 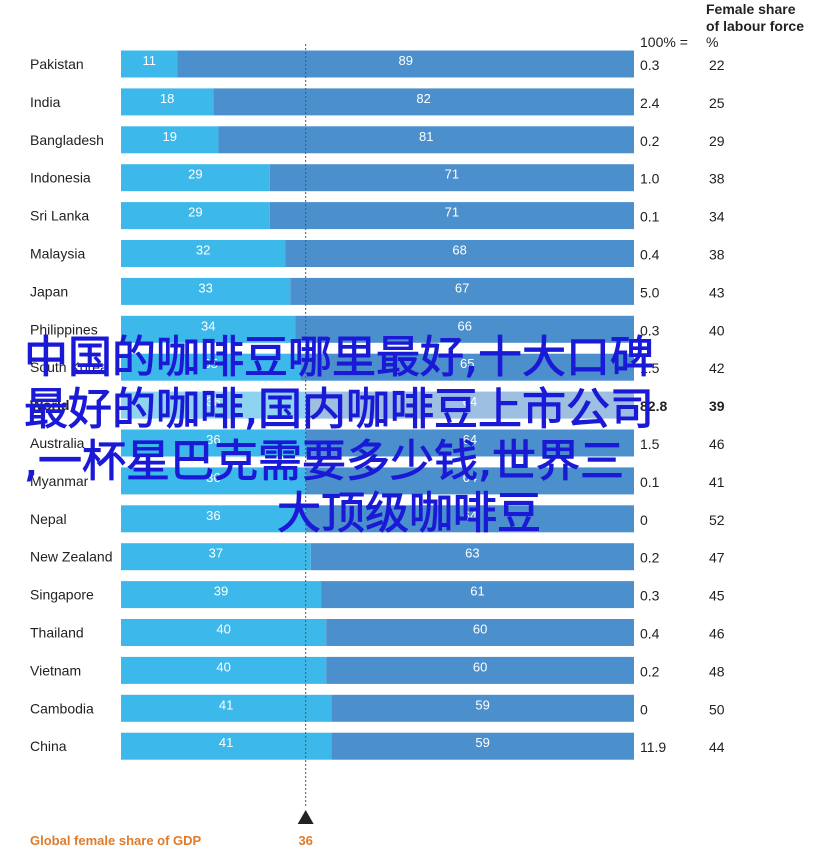 I want to click on remaining-share-value: 89, so click(x=405, y=60).